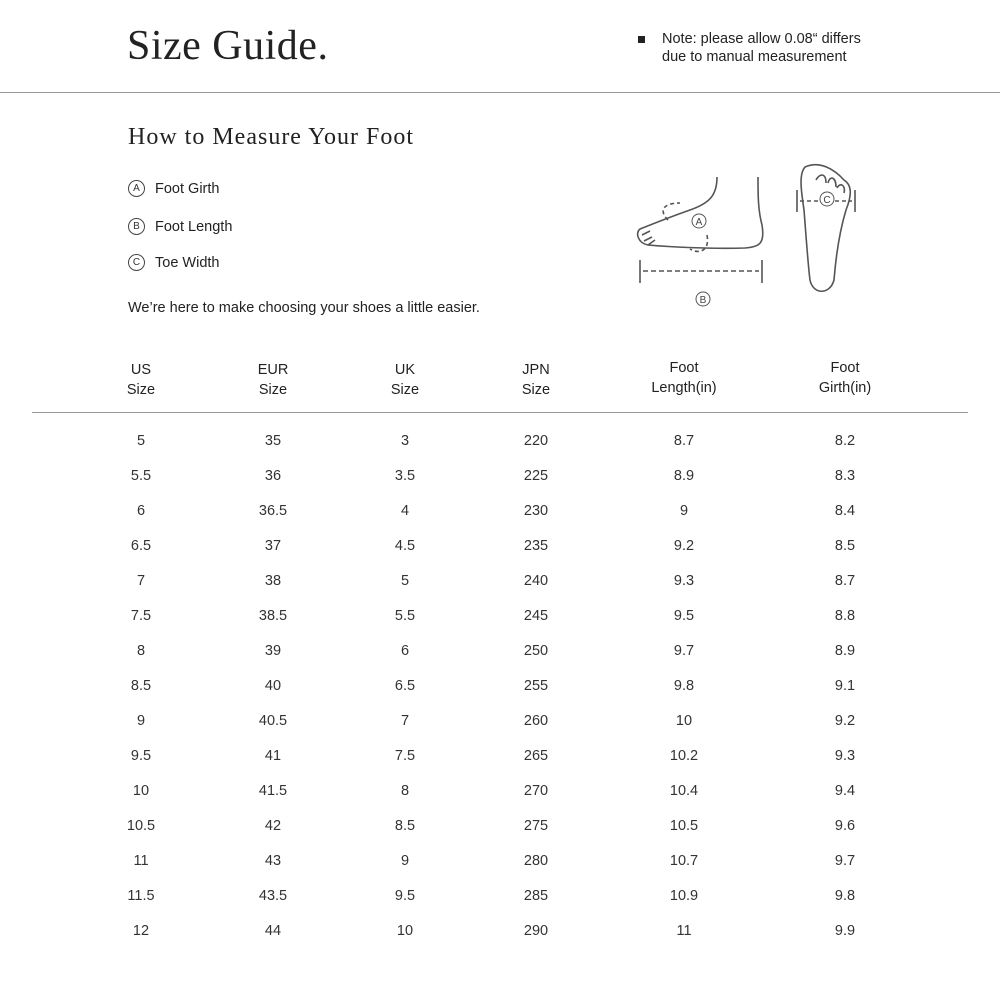 Image resolution: width=1000 pixels, height=1000 pixels. What do you see at coordinates (141, 476) in the screenshot?
I see `cell-us-size: 5.5` at bounding box center [141, 476].